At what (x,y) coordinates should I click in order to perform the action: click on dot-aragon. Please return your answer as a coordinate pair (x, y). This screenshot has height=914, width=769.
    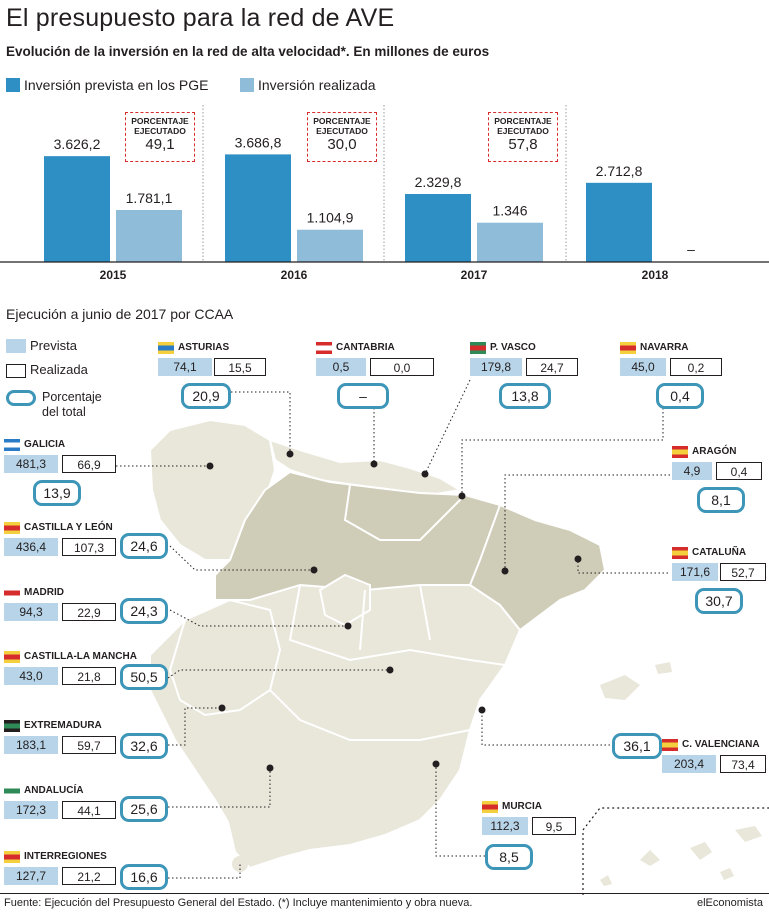
    Looking at the image, I should click on (505, 571).